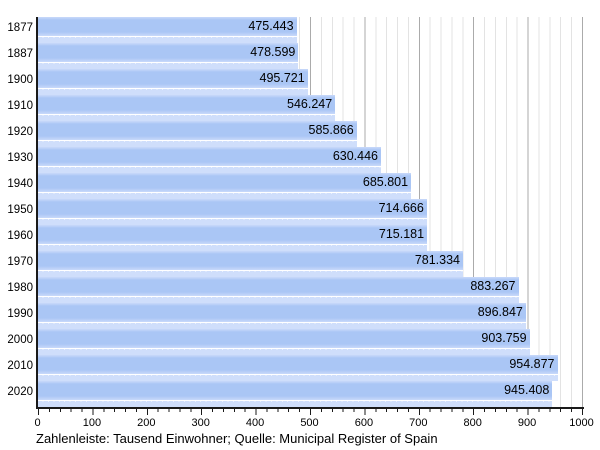 This screenshot has width=600, height=450. What do you see at coordinates (331, 130) in the screenshot?
I see `bar-value-label: 585.866` at bounding box center [331, 130].